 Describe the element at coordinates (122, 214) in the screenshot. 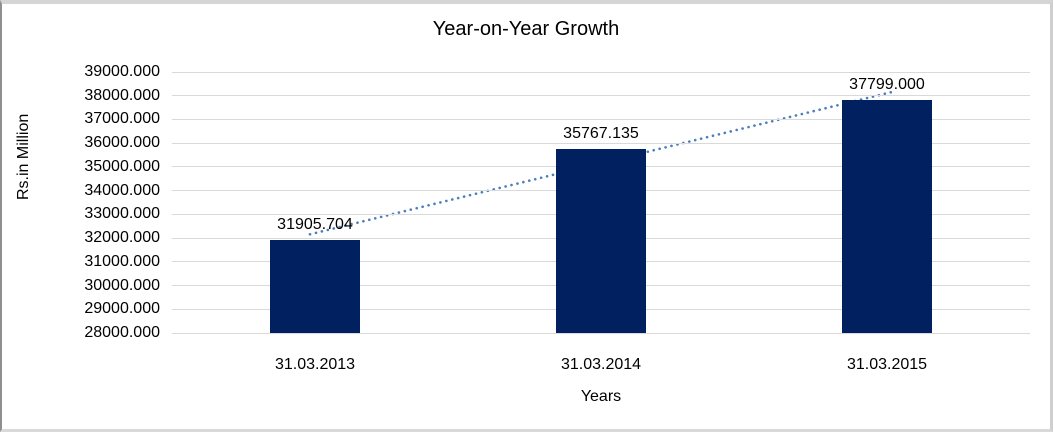

I see `y-tick-label: 33000.000` at that location.